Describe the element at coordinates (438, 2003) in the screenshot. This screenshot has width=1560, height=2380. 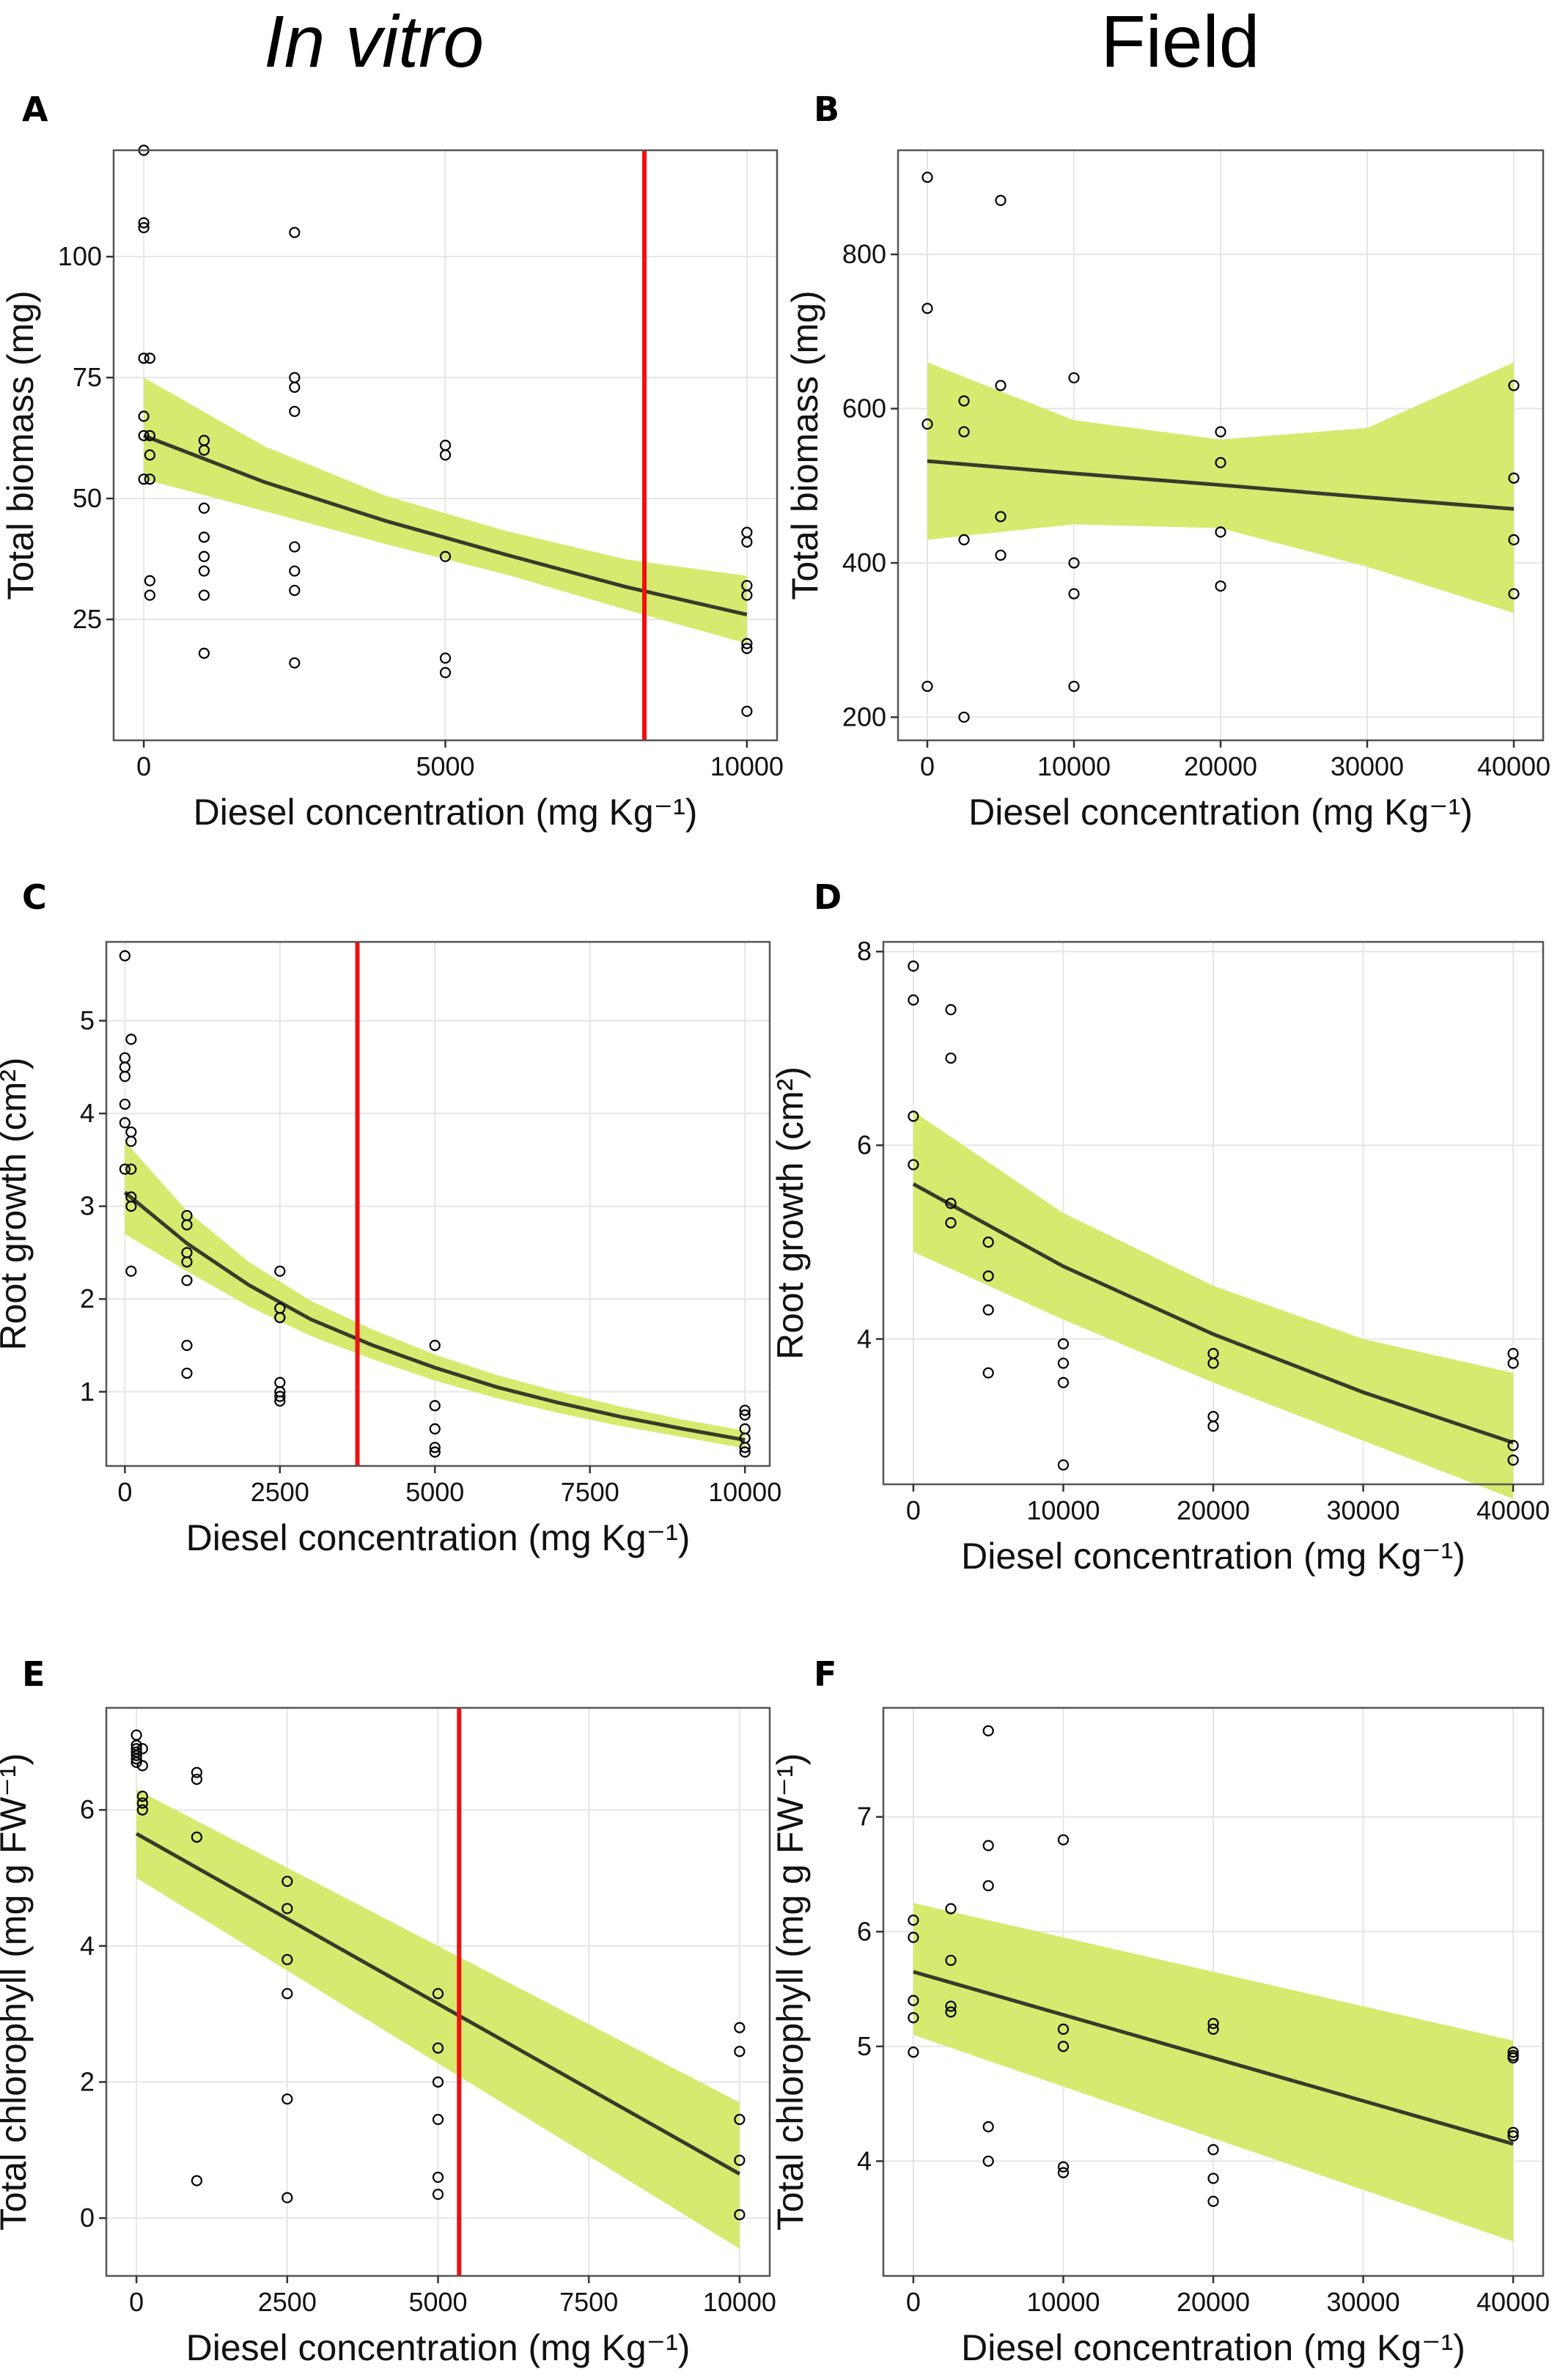
I see `fit-line` at that location.